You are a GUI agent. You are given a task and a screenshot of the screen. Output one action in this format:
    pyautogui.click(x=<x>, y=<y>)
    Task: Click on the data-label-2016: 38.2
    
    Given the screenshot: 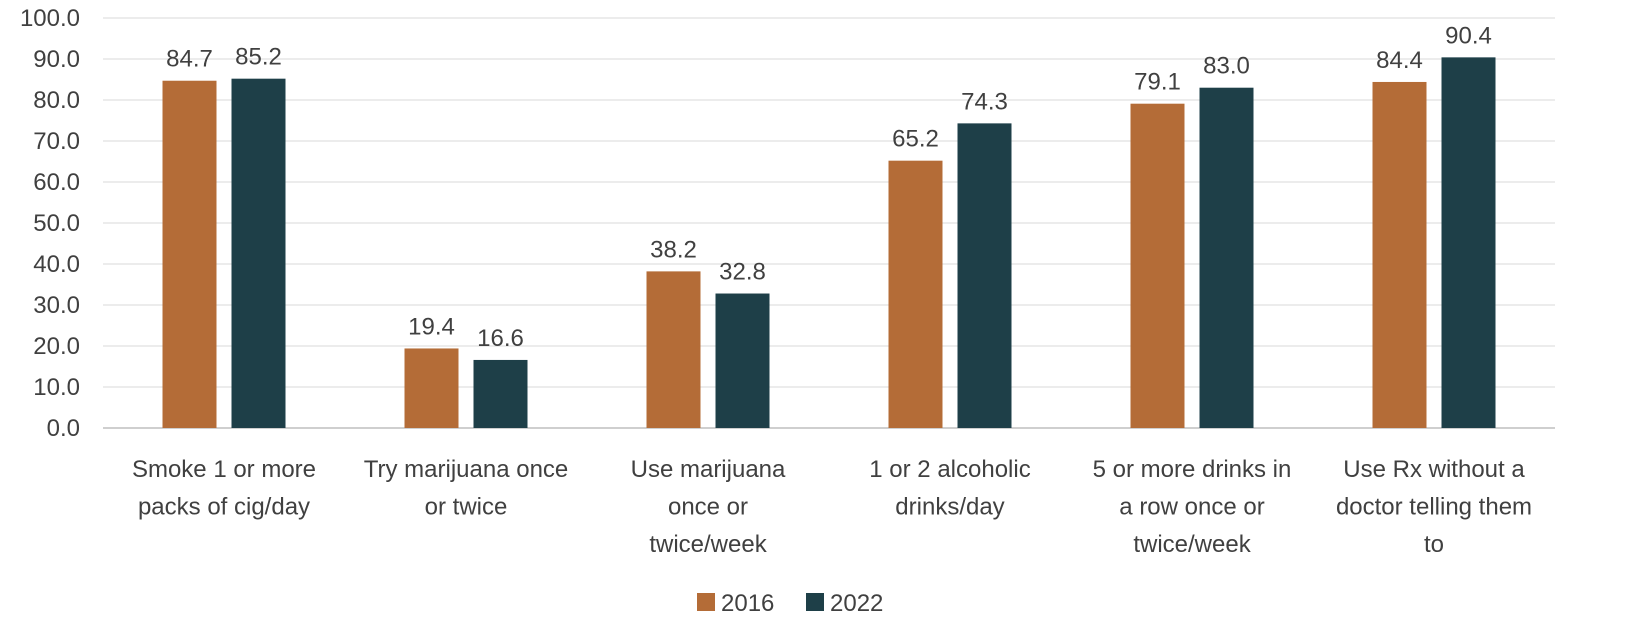 What is the action you would take?
    pyautogui.click(x=673, y=249)
    